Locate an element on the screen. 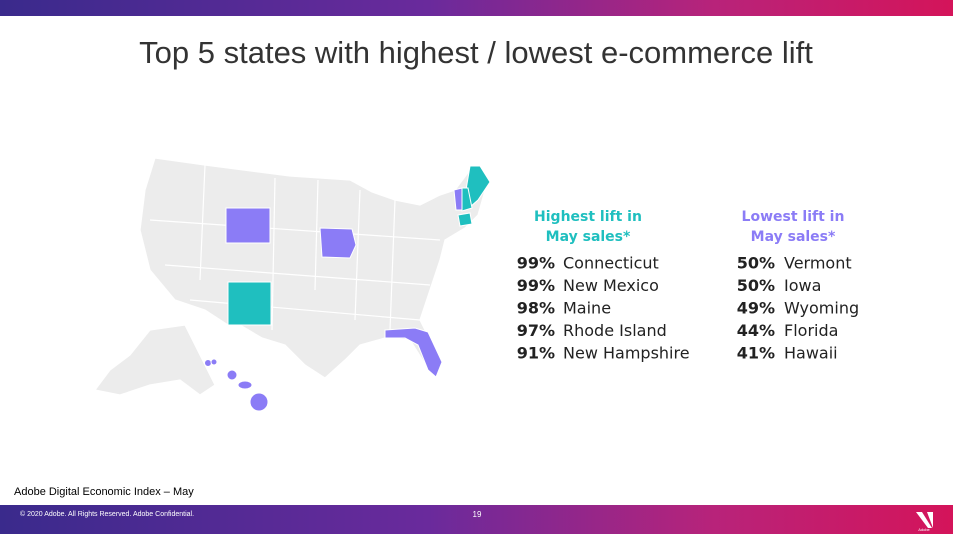  item-name: Iowa is located at coordinates (802, 285).